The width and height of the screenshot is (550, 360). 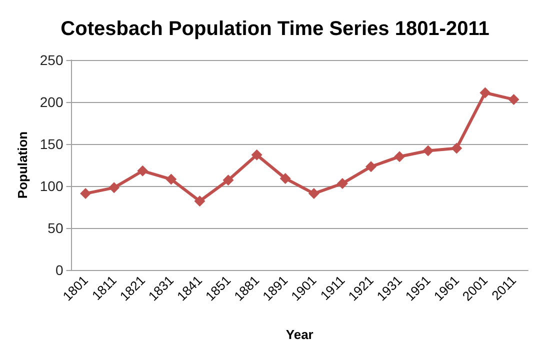 What do you see at coordinates (52, 144) in the screenshot?
I see `y-tick-label: 150` at bounding box center [52, 144].